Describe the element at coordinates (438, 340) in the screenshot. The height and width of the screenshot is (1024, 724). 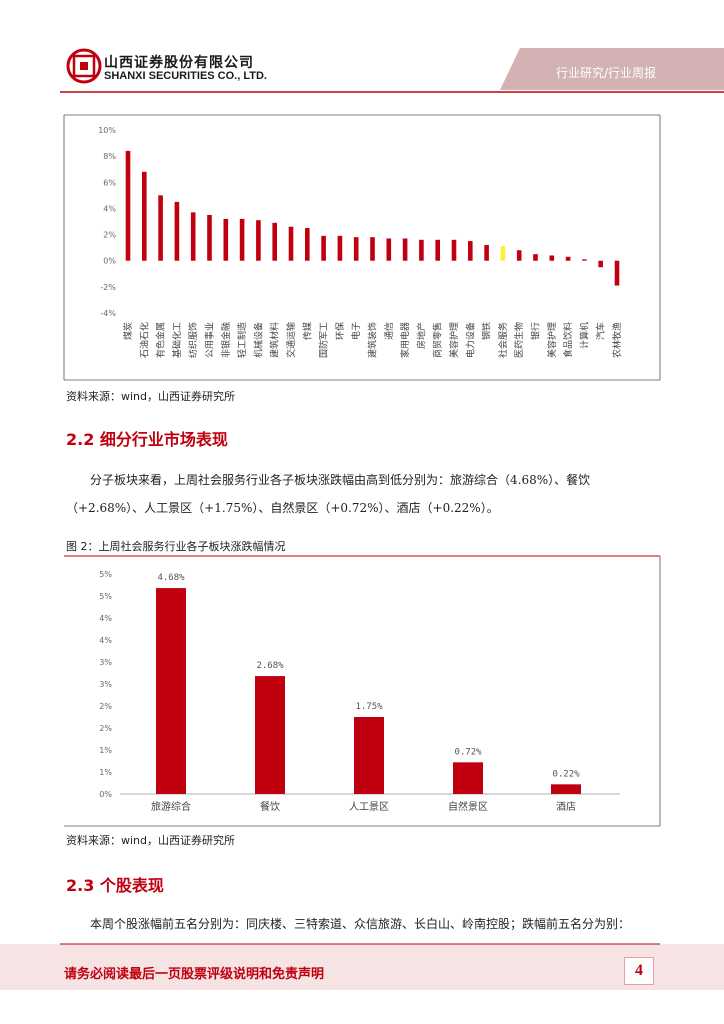
I see `chart1-x-label: 商贸零售` at that location.